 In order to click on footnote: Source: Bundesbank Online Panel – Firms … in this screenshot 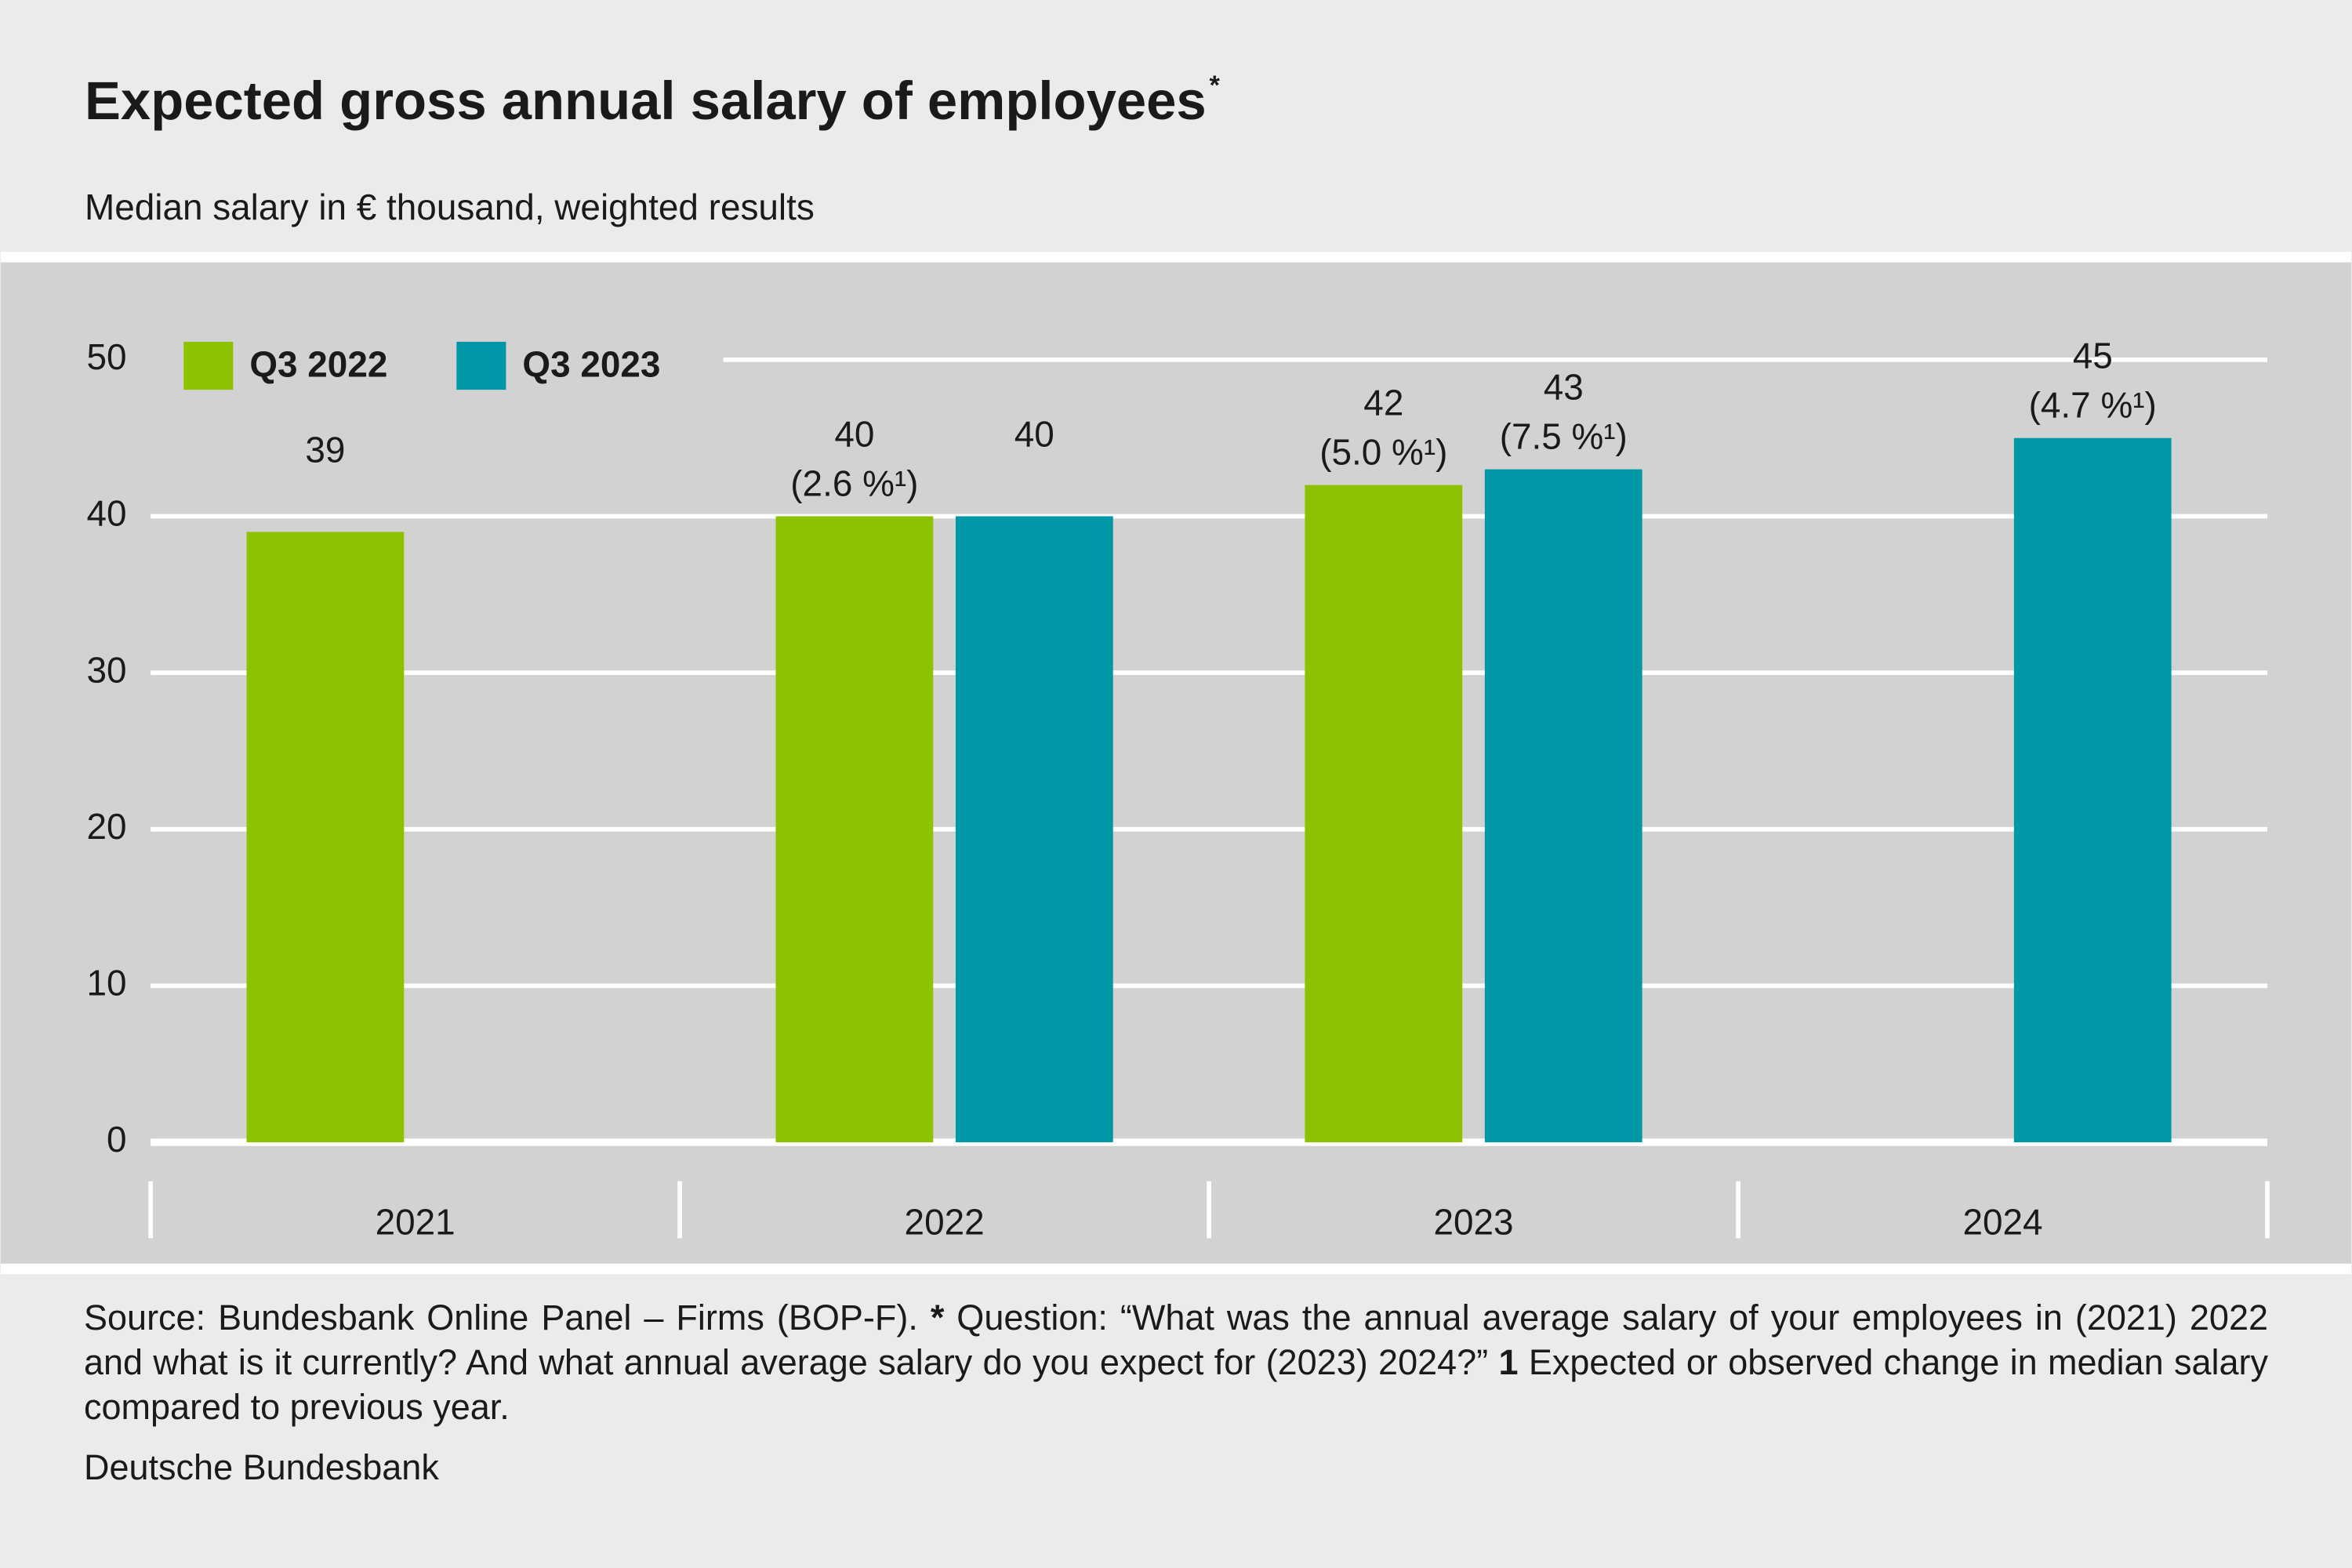, I will do `click(1176, 1362)`.